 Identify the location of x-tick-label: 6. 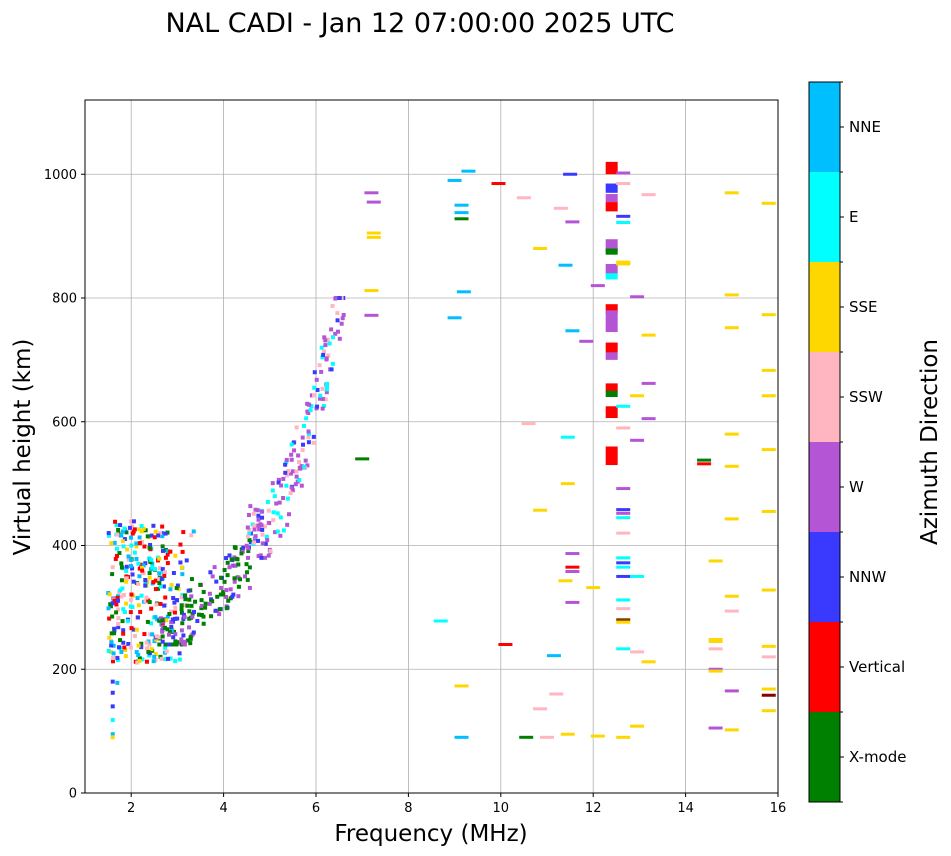
(316, 808).